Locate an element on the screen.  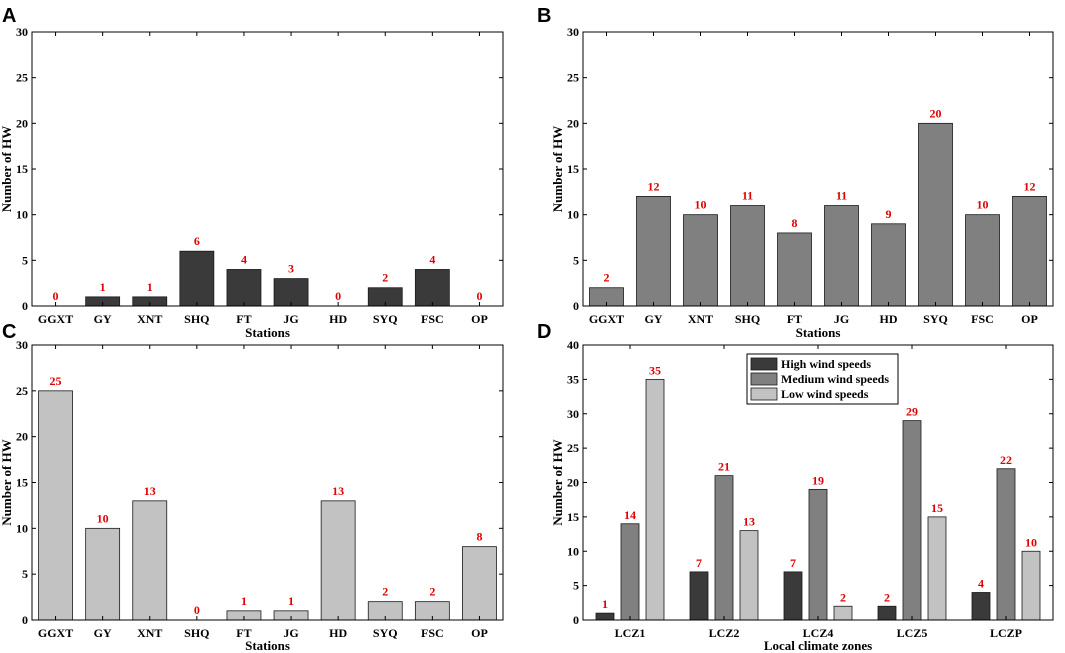
x-tick-label: LCZP is located at coordinates (1006, 633).